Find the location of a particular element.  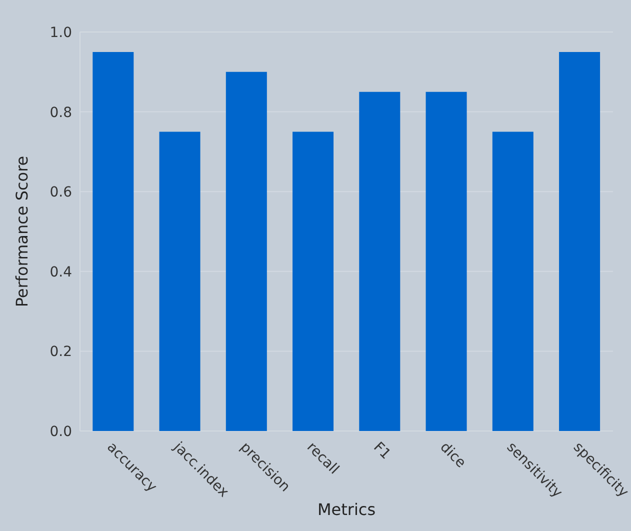

y-tick-label: 0.8 is located at coordinates (61, 112).